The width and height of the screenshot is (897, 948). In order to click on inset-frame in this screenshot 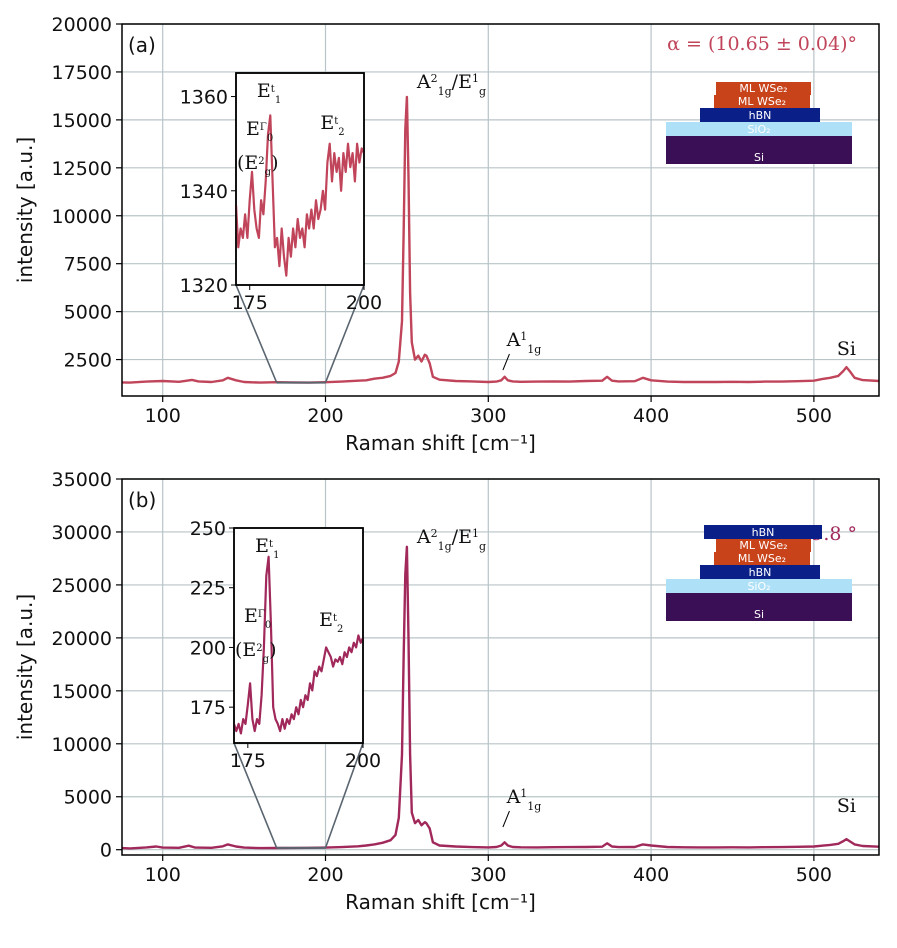, I will do `click(298, 635)`.